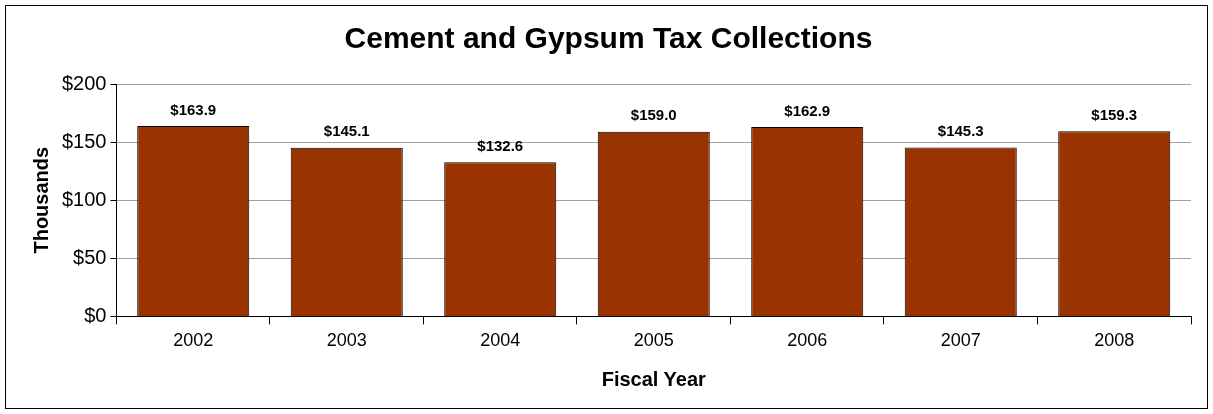 Image resolution: width=1213 pixels, height=414 pixels. What do you see at coordinates (40, 200) in the screenshot?
I see `y-axis-title: Thousands` at bounding box center [40, 200].